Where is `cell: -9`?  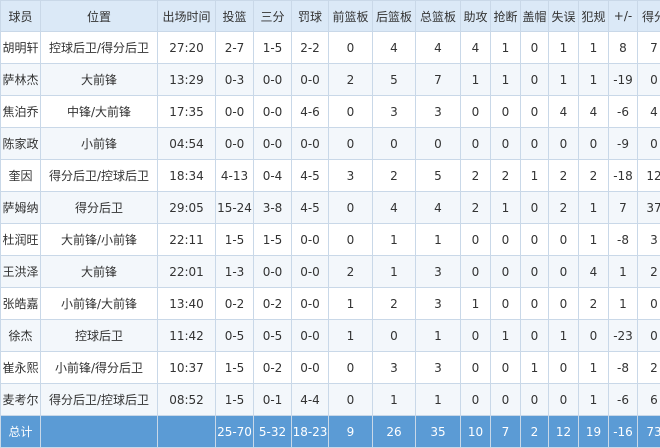 cell: -9 is located at coordinates (623, 144).